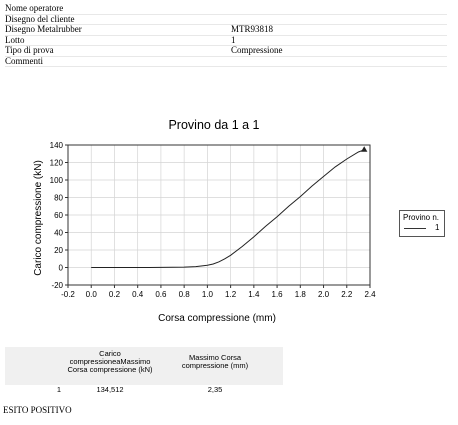  What do you see at coordinates (57, 180) in the screenshot?
I see `y-tick-label: 100` at bounding box center [57, 180].